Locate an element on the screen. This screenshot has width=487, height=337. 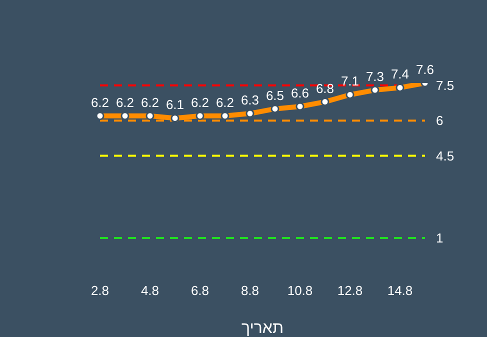
x-tick-label: 4.8 is located at coordinates (150, 290).